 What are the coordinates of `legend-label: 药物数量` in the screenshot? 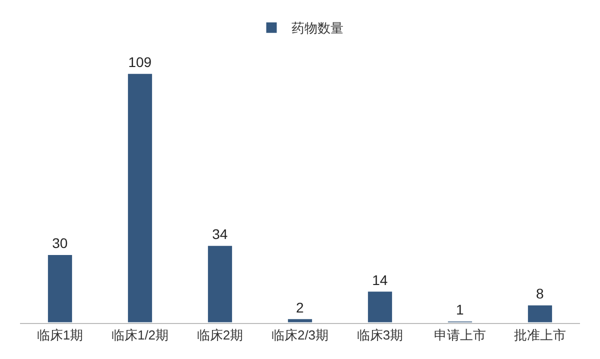 It's located at (318, 28).